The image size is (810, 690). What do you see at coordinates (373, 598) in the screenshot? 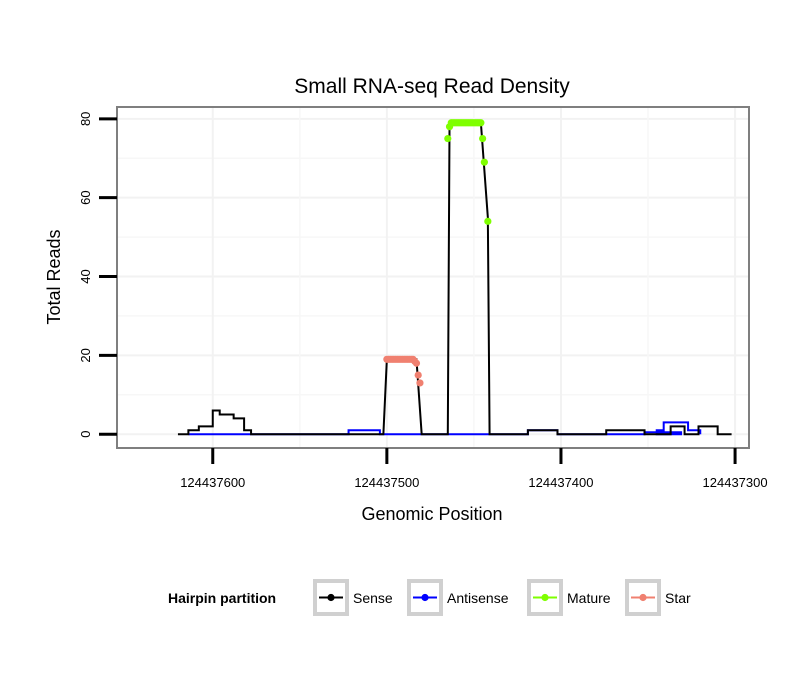
I see `legend-label: Sense` at bounding box center [373, 598].